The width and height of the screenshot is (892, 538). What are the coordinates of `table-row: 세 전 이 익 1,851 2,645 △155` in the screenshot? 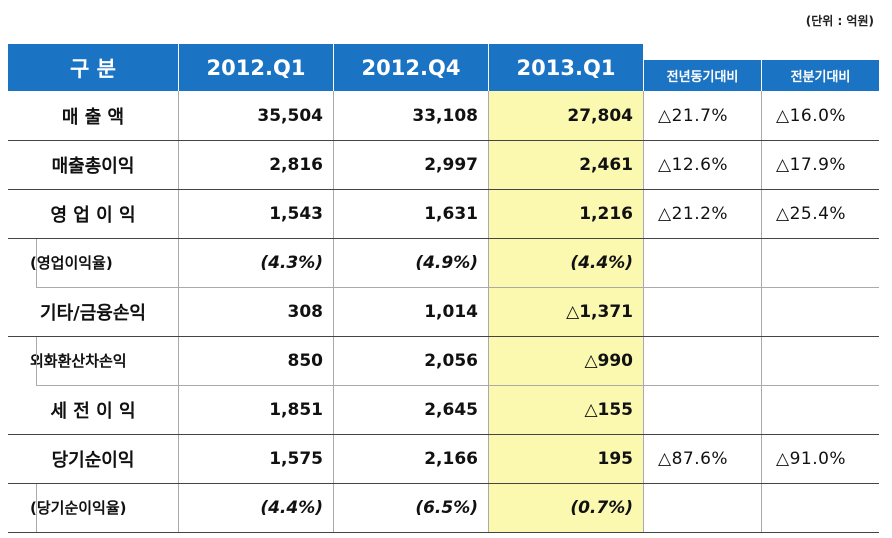 It's located at (443, 409).